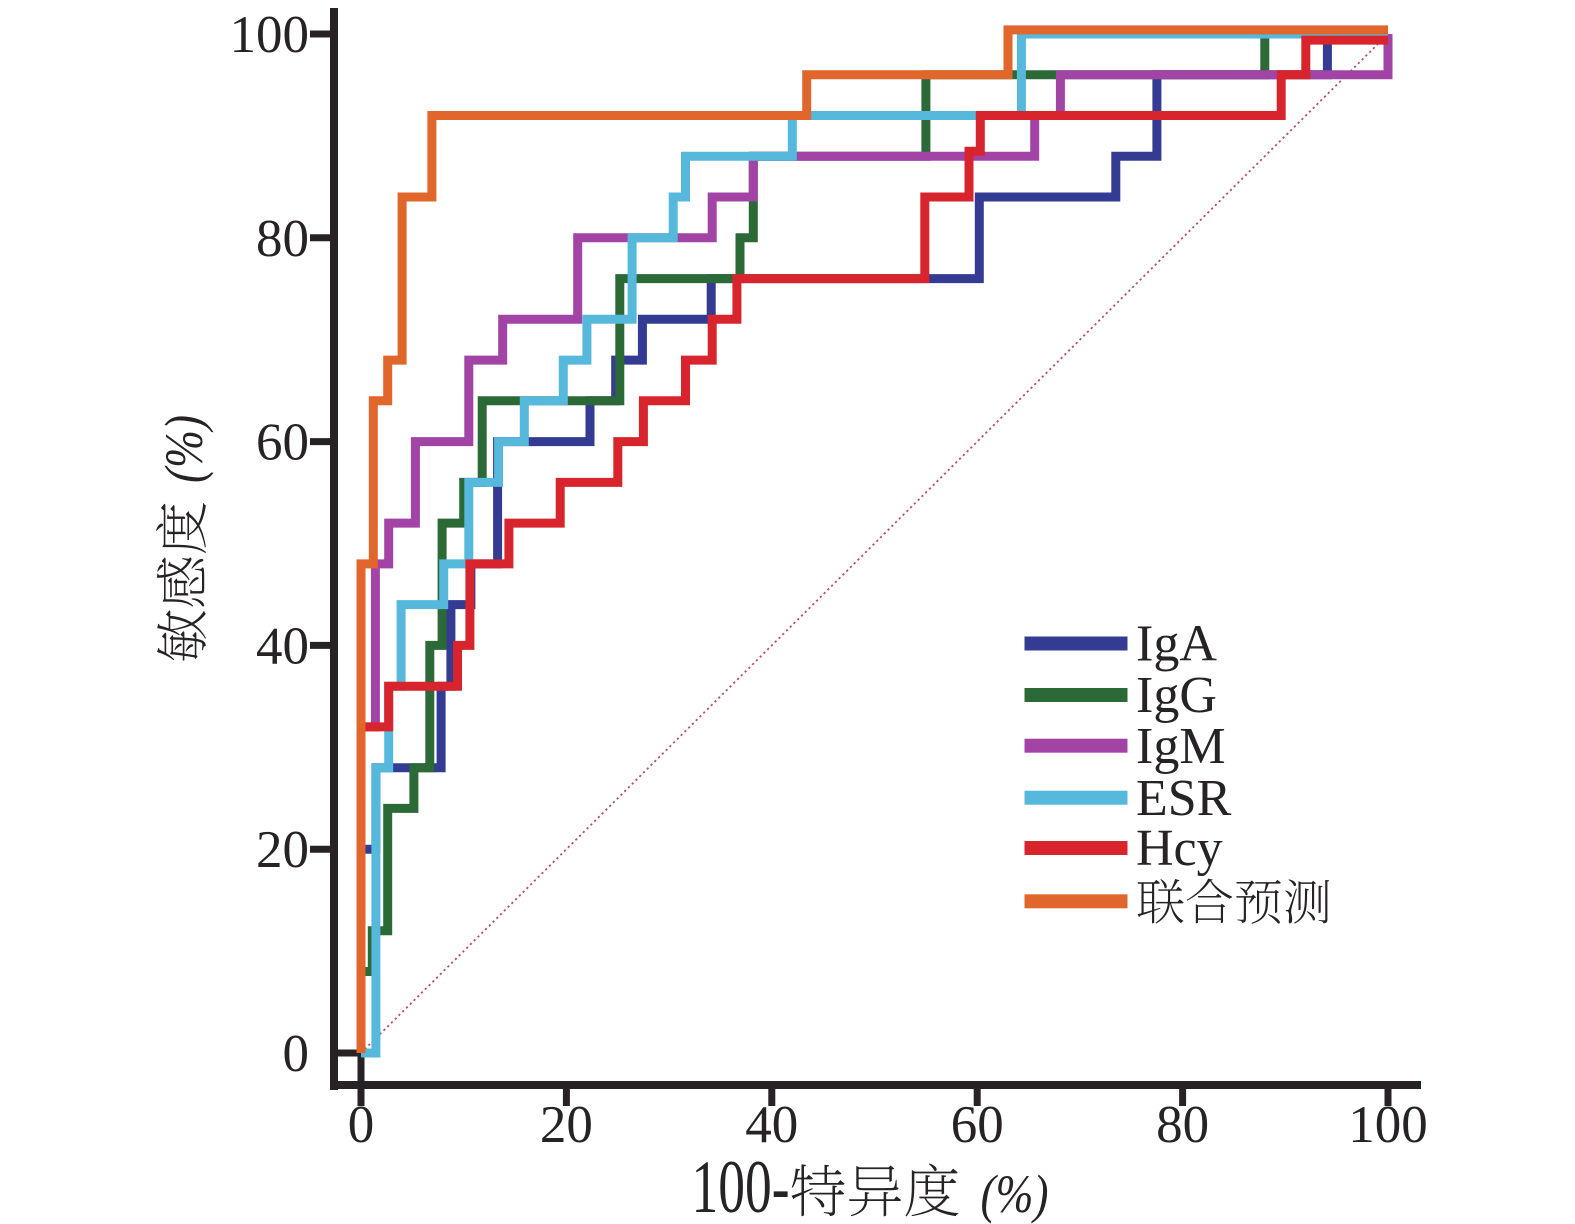  I want to click on y-tick-label: 40, so click(282, 646).